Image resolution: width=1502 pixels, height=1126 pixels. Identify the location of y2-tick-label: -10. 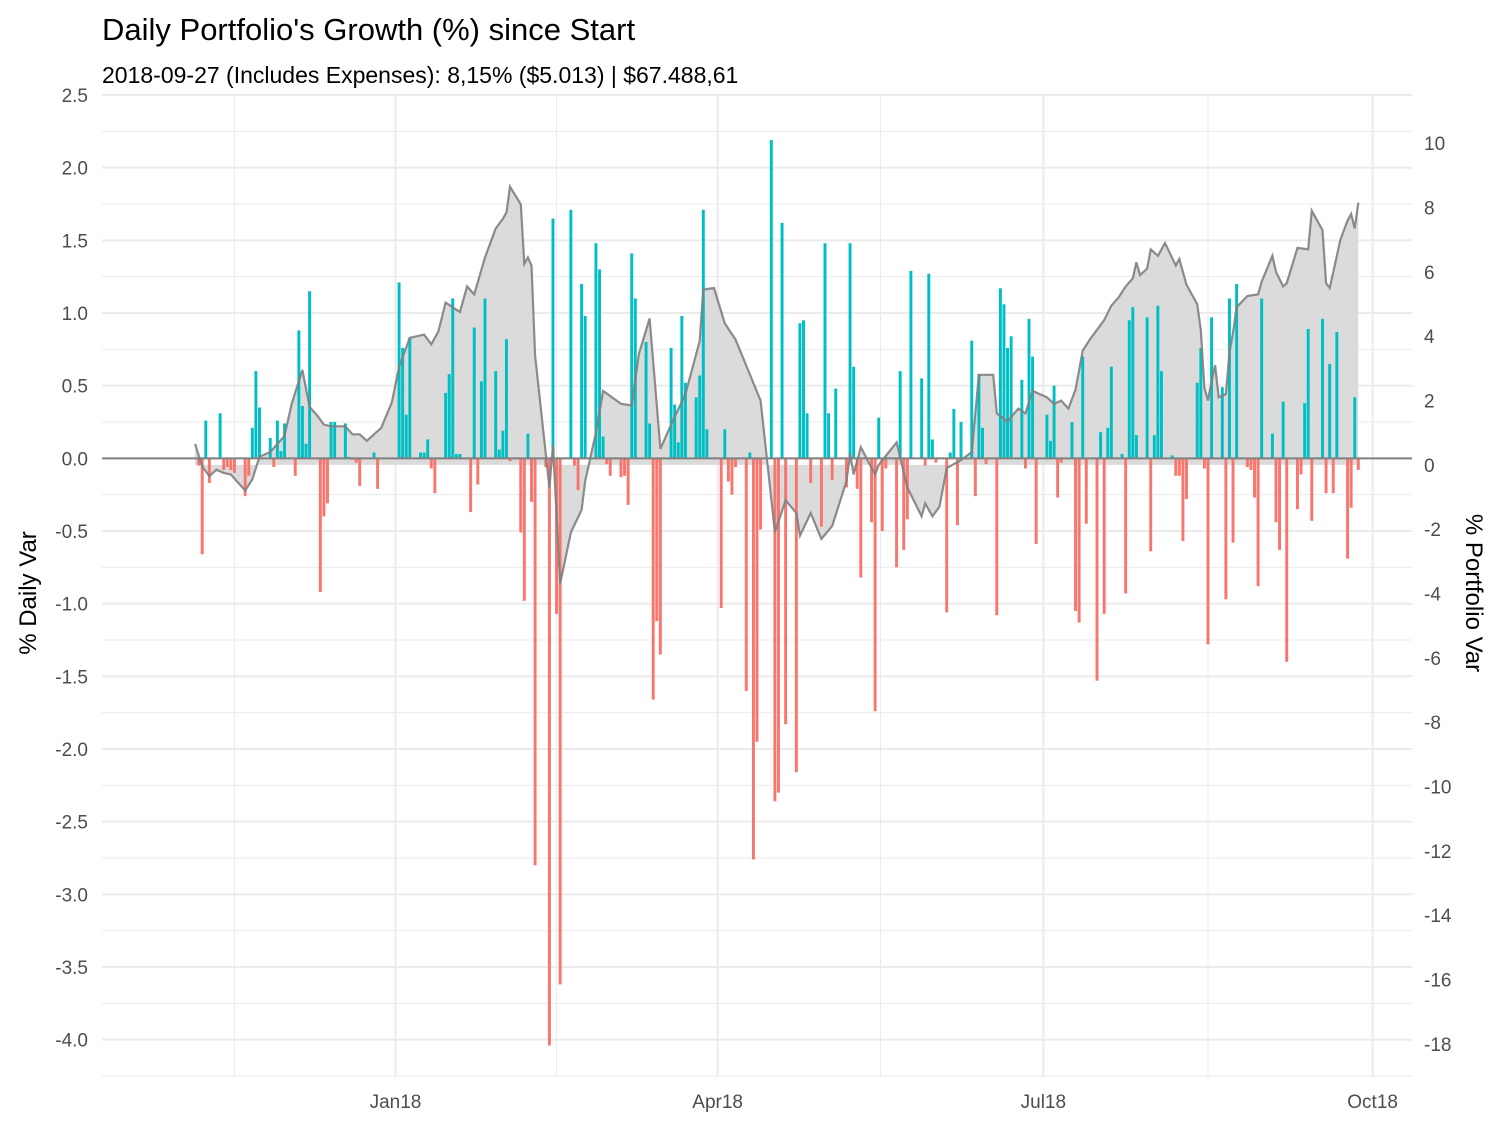
(1437, 788).